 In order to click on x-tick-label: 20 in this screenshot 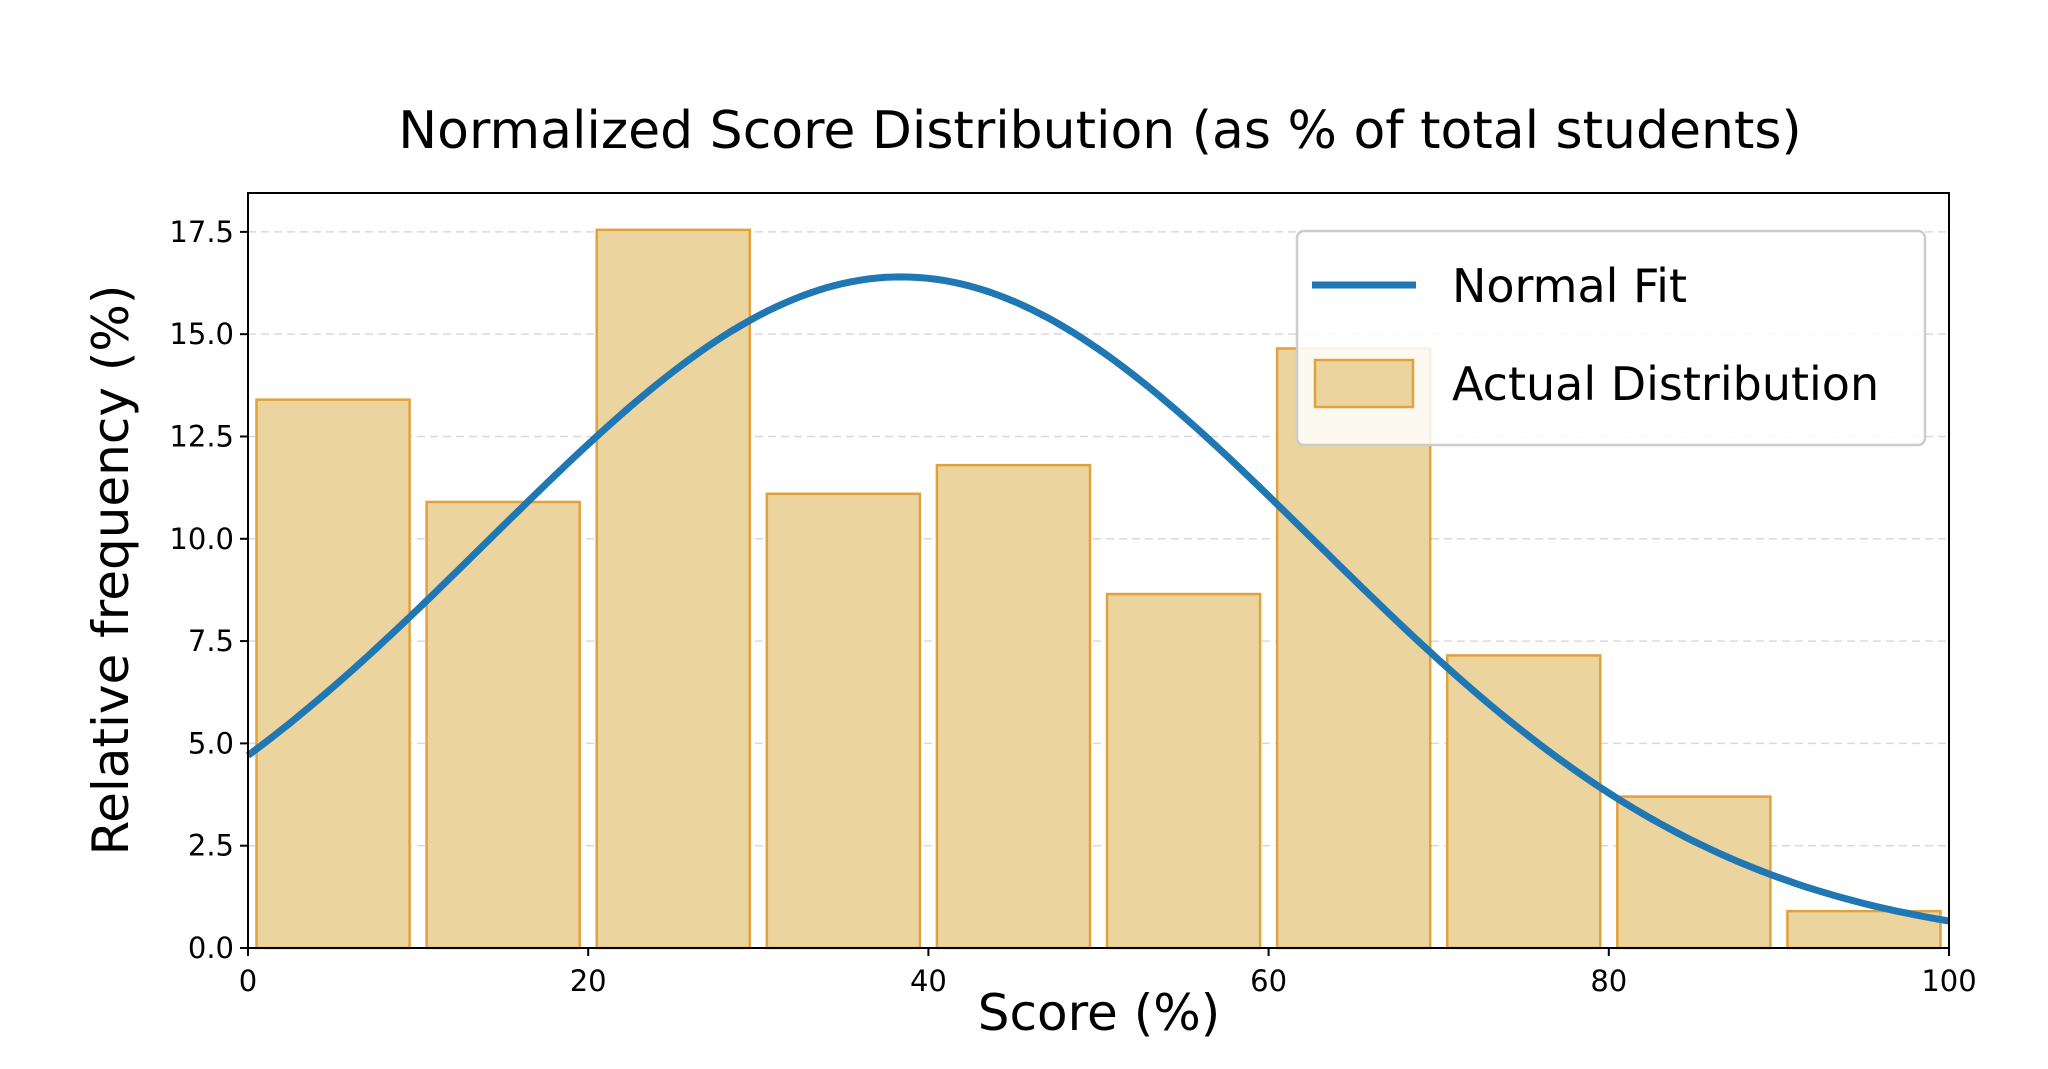, I will do `click(588, 981)`.